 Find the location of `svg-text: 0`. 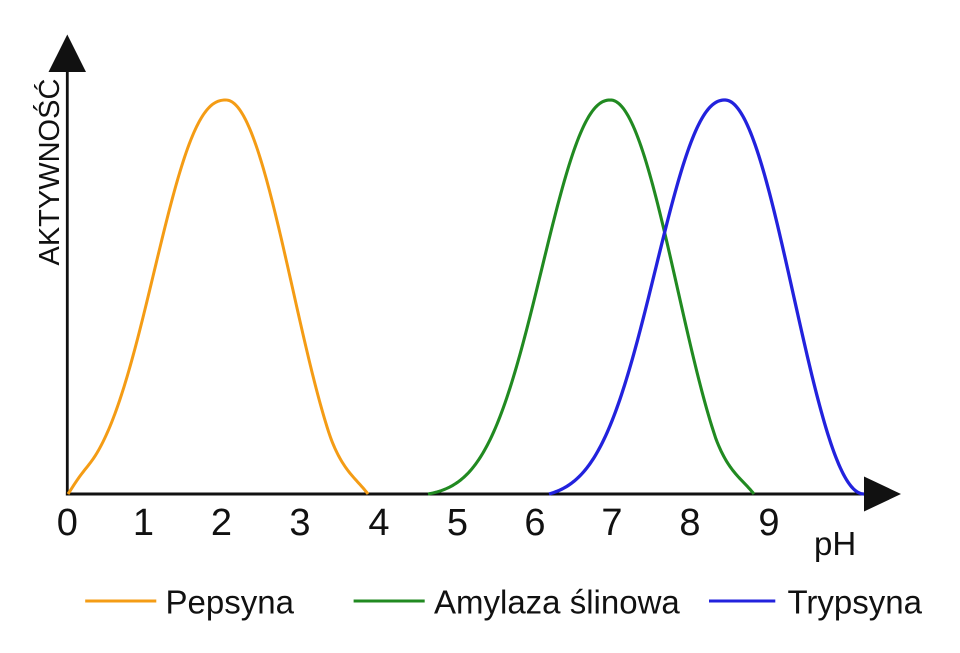

svg-text: 0 is located at coordinates (67, 523).